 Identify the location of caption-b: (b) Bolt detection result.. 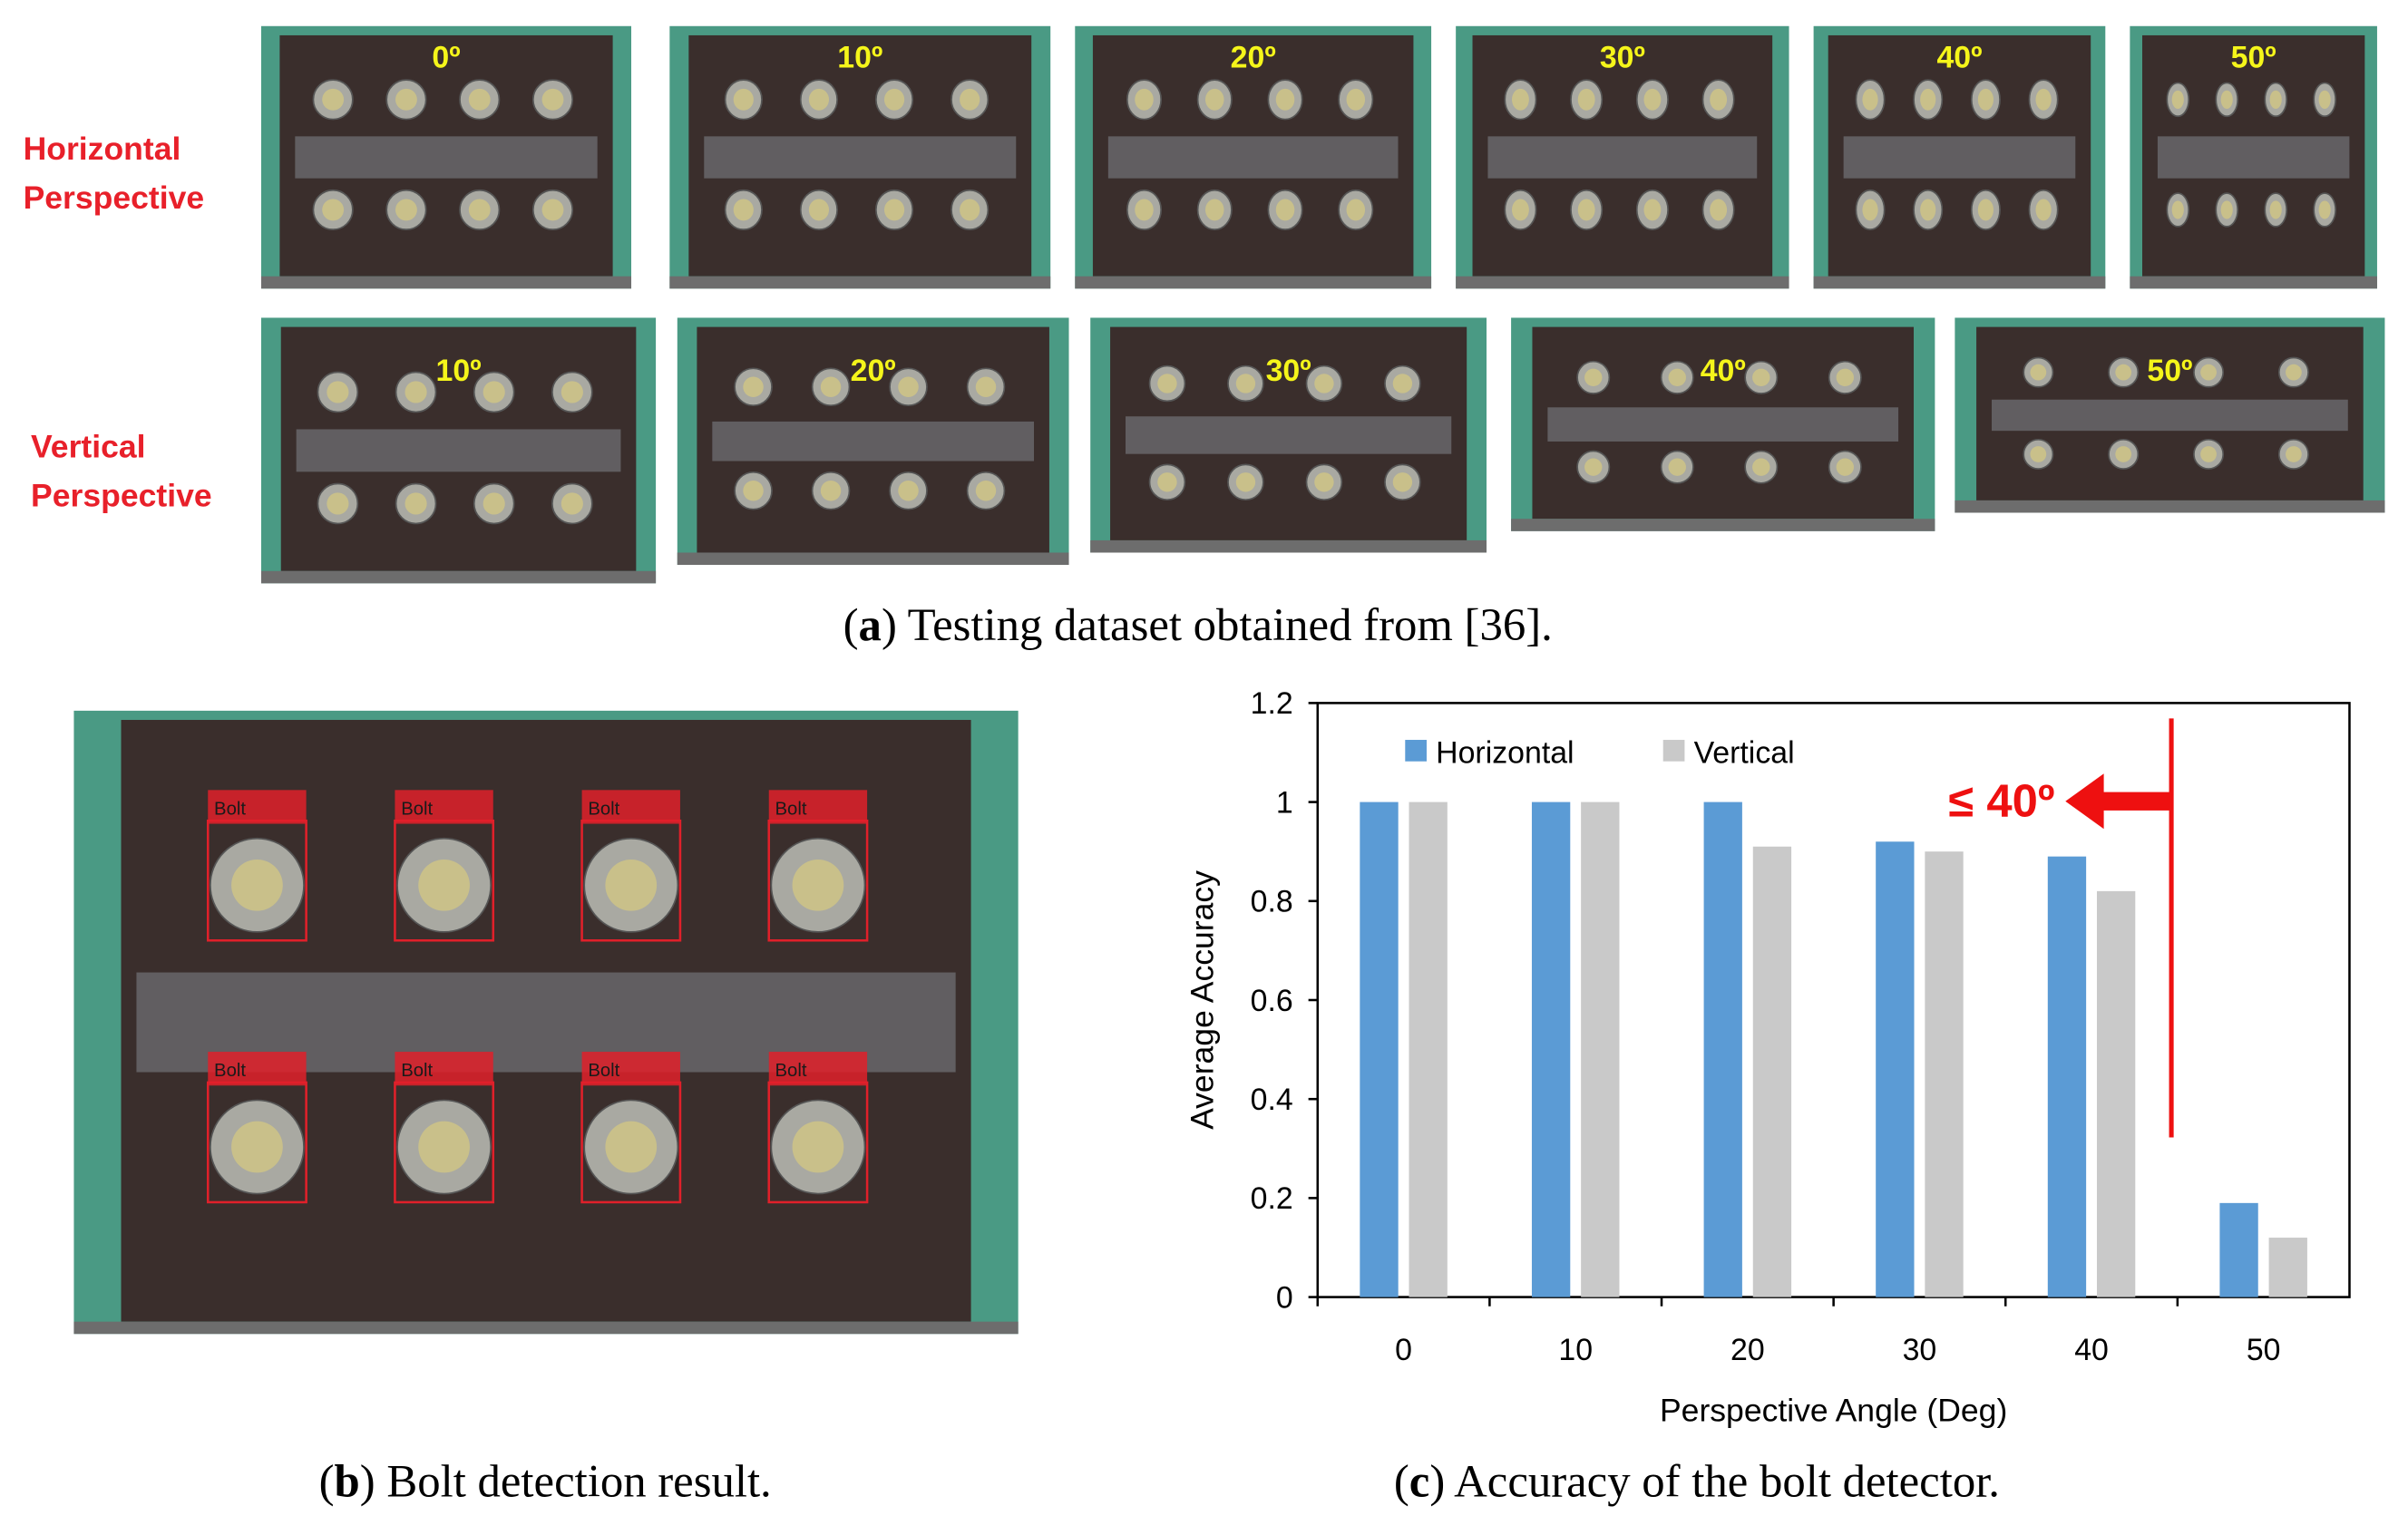
(545, 1481).